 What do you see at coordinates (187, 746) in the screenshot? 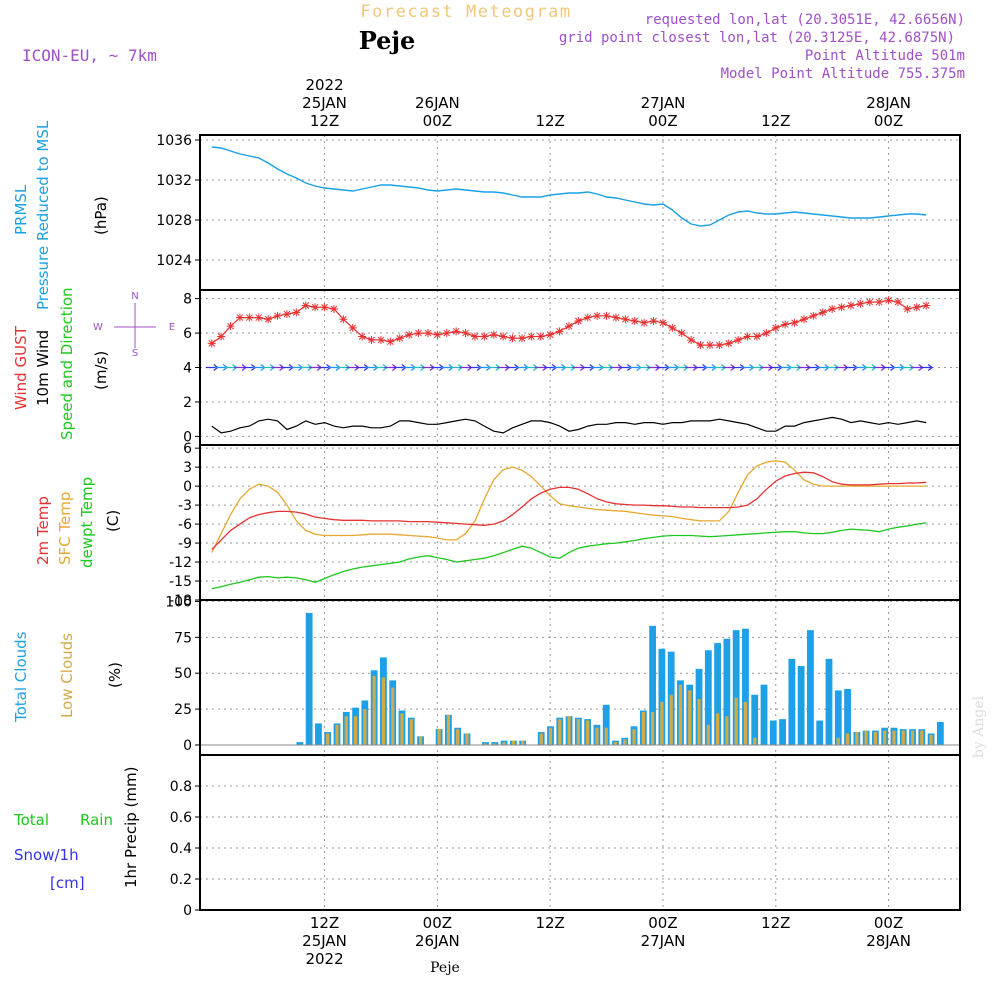
I see `clouds-ytick-label: 0` at bounding box center [187, 746].